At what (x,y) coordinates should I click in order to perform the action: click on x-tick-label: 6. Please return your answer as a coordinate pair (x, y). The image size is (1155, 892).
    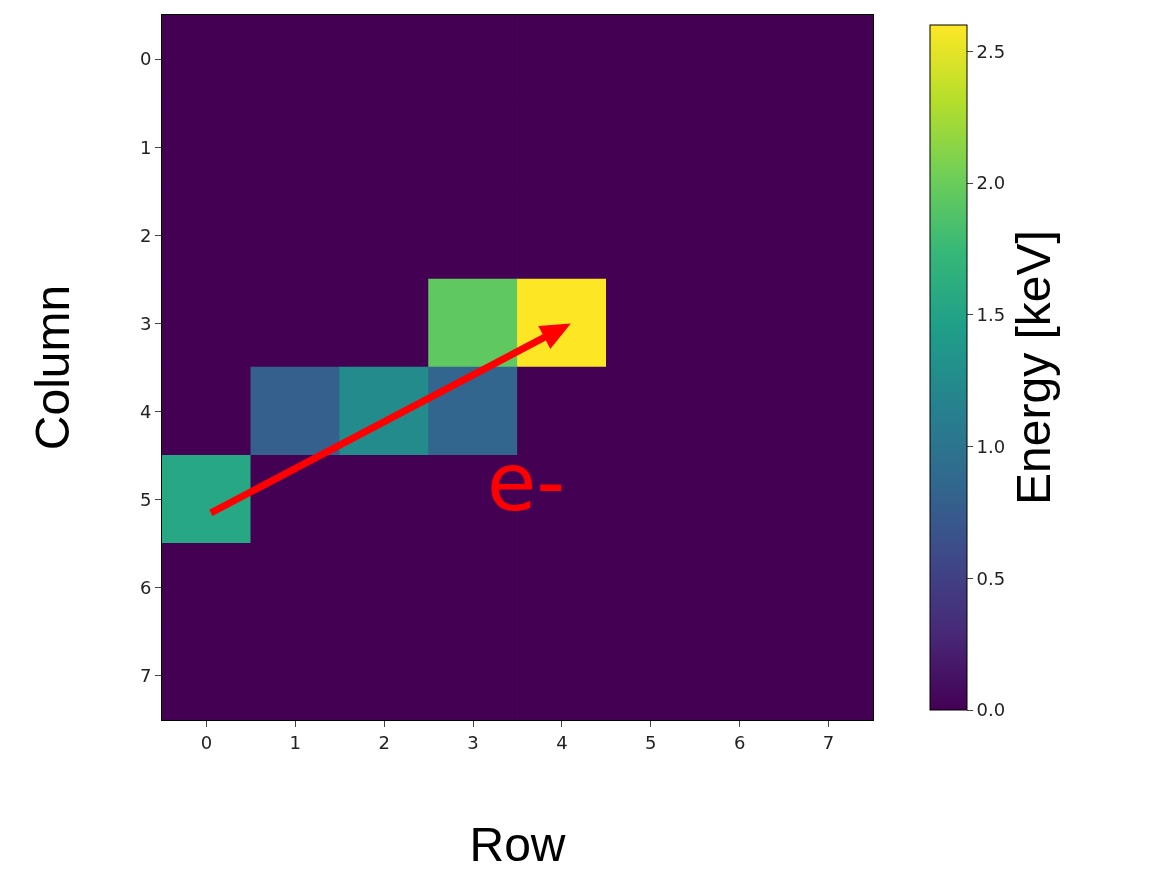
    Looking at the image, I should click on (739, 742).